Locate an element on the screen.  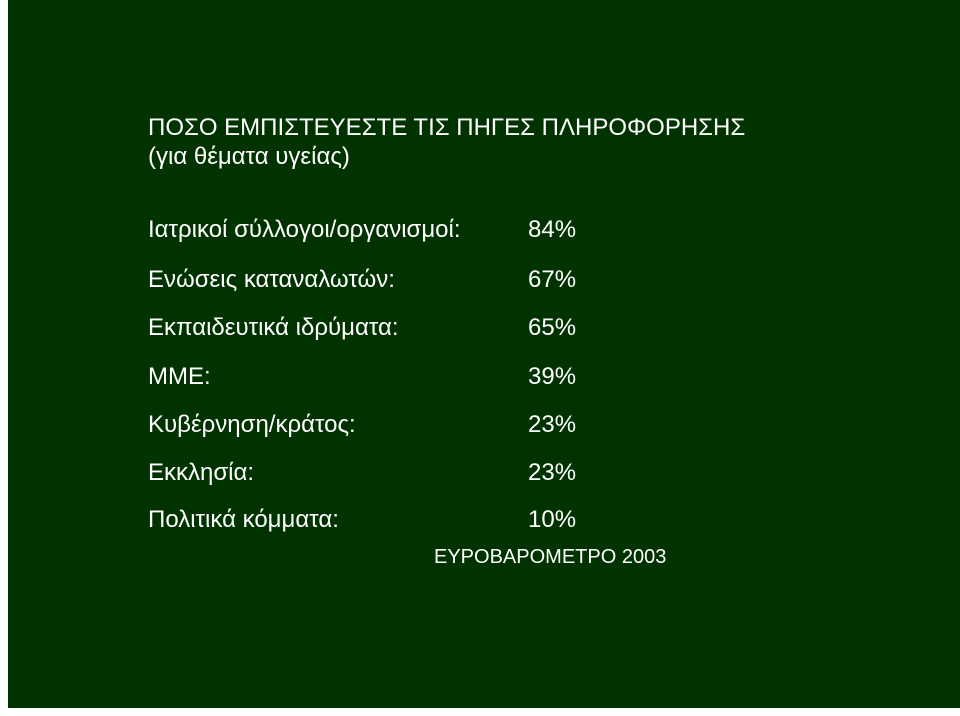
item-value: 65% is located at coordinates (552, 327).